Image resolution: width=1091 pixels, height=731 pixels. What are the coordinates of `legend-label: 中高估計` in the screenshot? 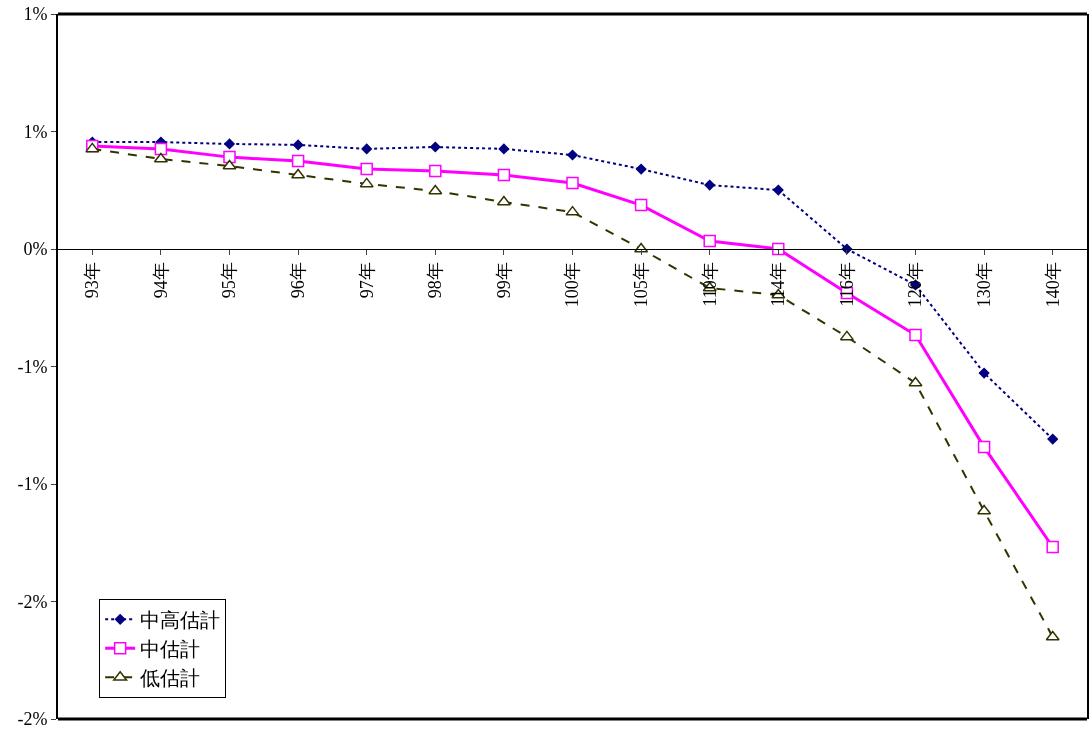 It's located at (180, 620).